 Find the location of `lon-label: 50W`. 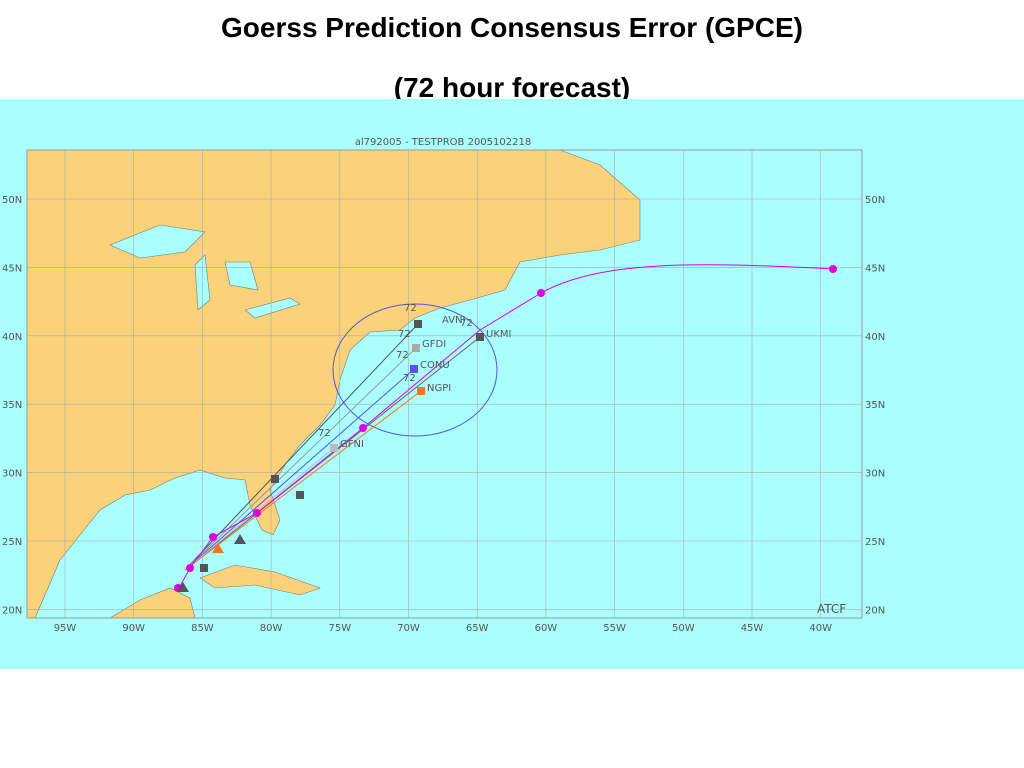

lon-label: 50W is located at coordinates (683, 628).